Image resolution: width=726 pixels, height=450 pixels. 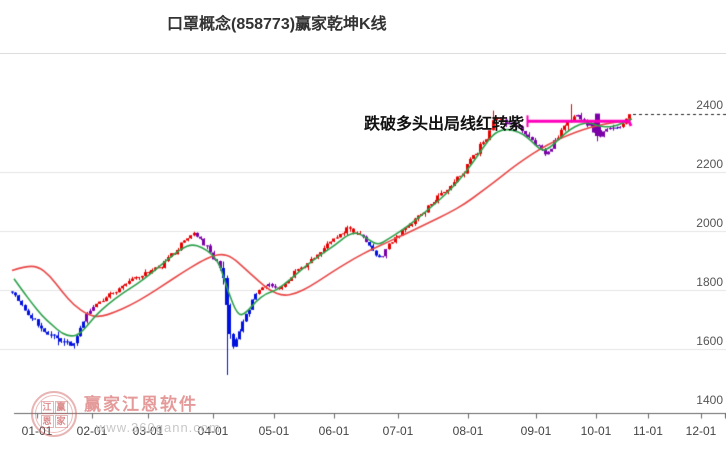 I want to click on x-tick-label-06-01: 06-01, so click(x=334, y=431).